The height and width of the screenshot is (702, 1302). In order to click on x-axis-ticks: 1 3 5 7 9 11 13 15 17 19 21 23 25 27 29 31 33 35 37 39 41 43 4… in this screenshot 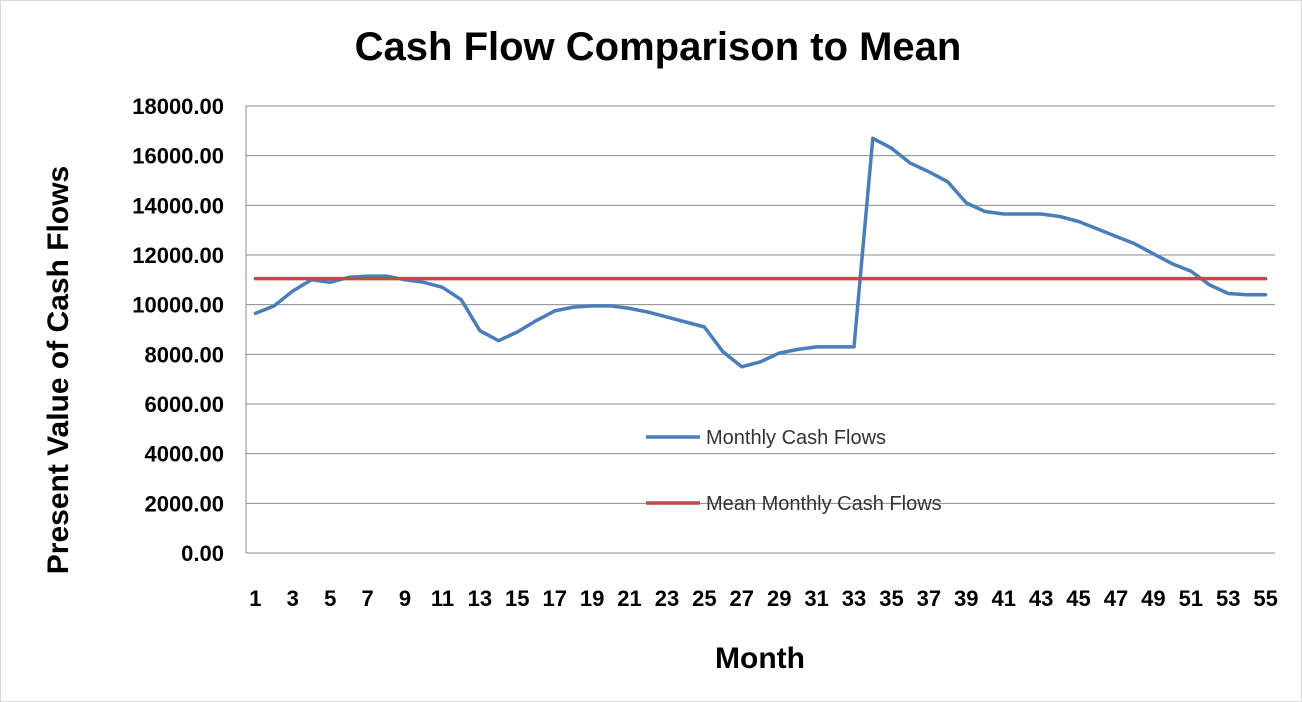, I will do `click(763, 598)`.